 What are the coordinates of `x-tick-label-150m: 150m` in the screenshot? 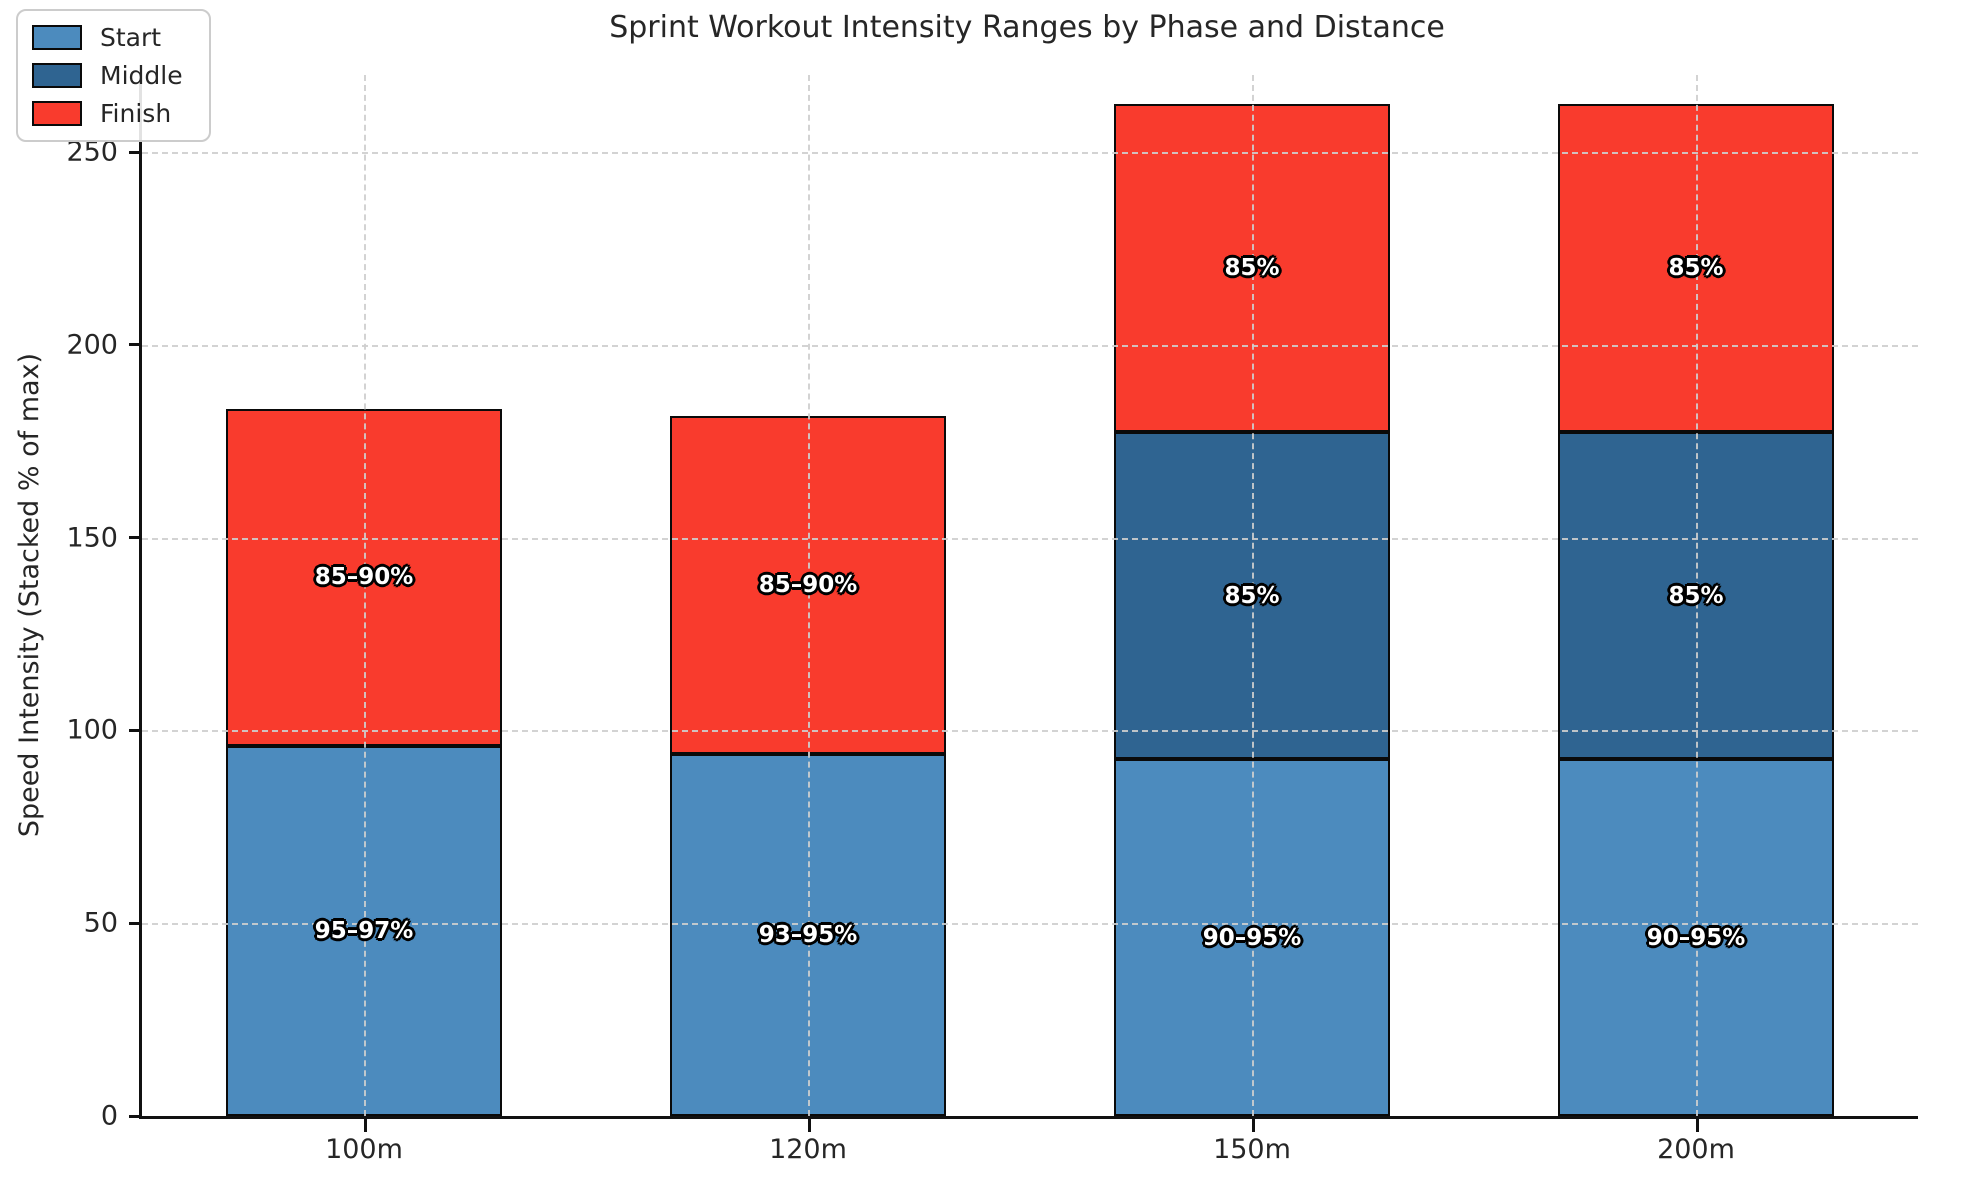 It's located at (1252, 1149).